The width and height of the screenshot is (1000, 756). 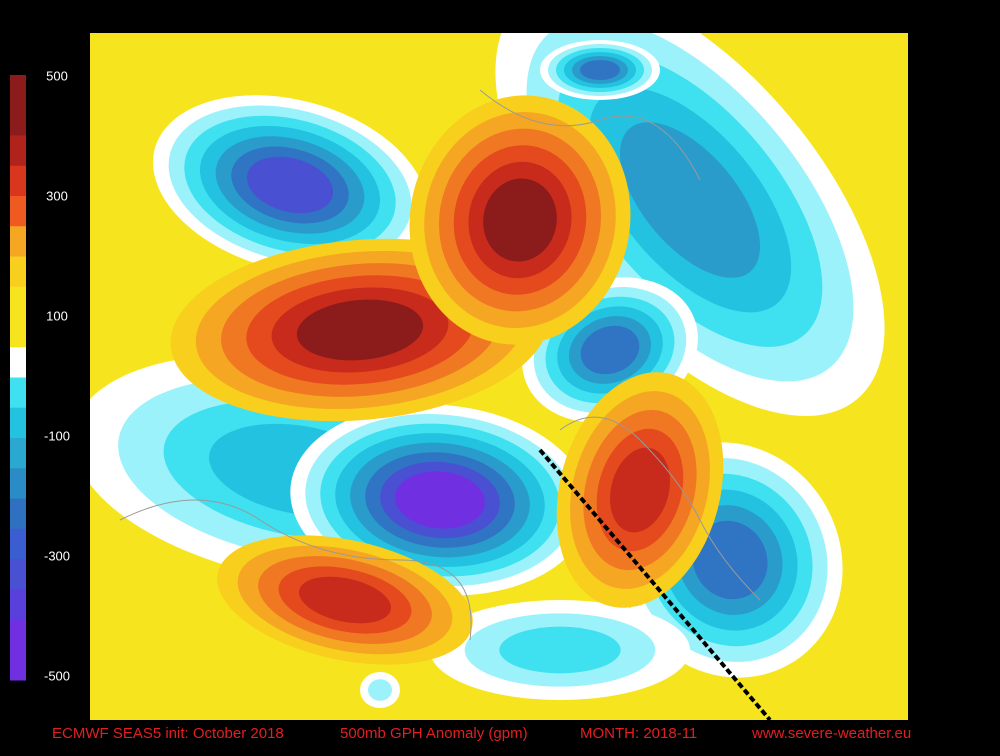 I want to click on colorbar-tick-label: 500, so click(x=57, y=75).